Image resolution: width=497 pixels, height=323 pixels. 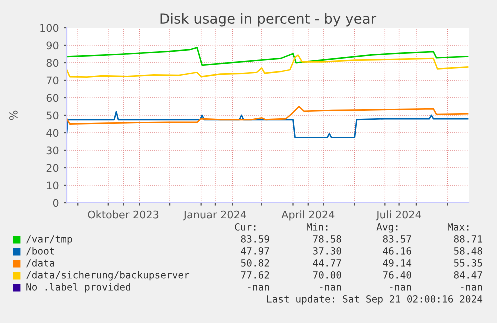 What do you see at coordinates (327, 251) in the screenshot?
I see `text: 37.30` at bounding box center [327, 251].